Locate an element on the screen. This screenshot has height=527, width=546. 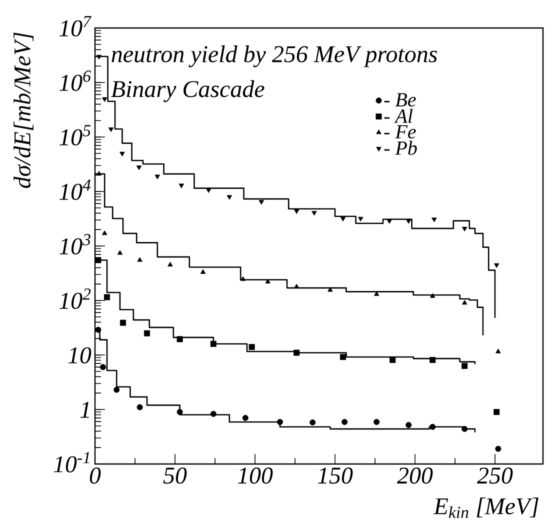
y-tick-label: 1 is located at coordinates (84, 410).